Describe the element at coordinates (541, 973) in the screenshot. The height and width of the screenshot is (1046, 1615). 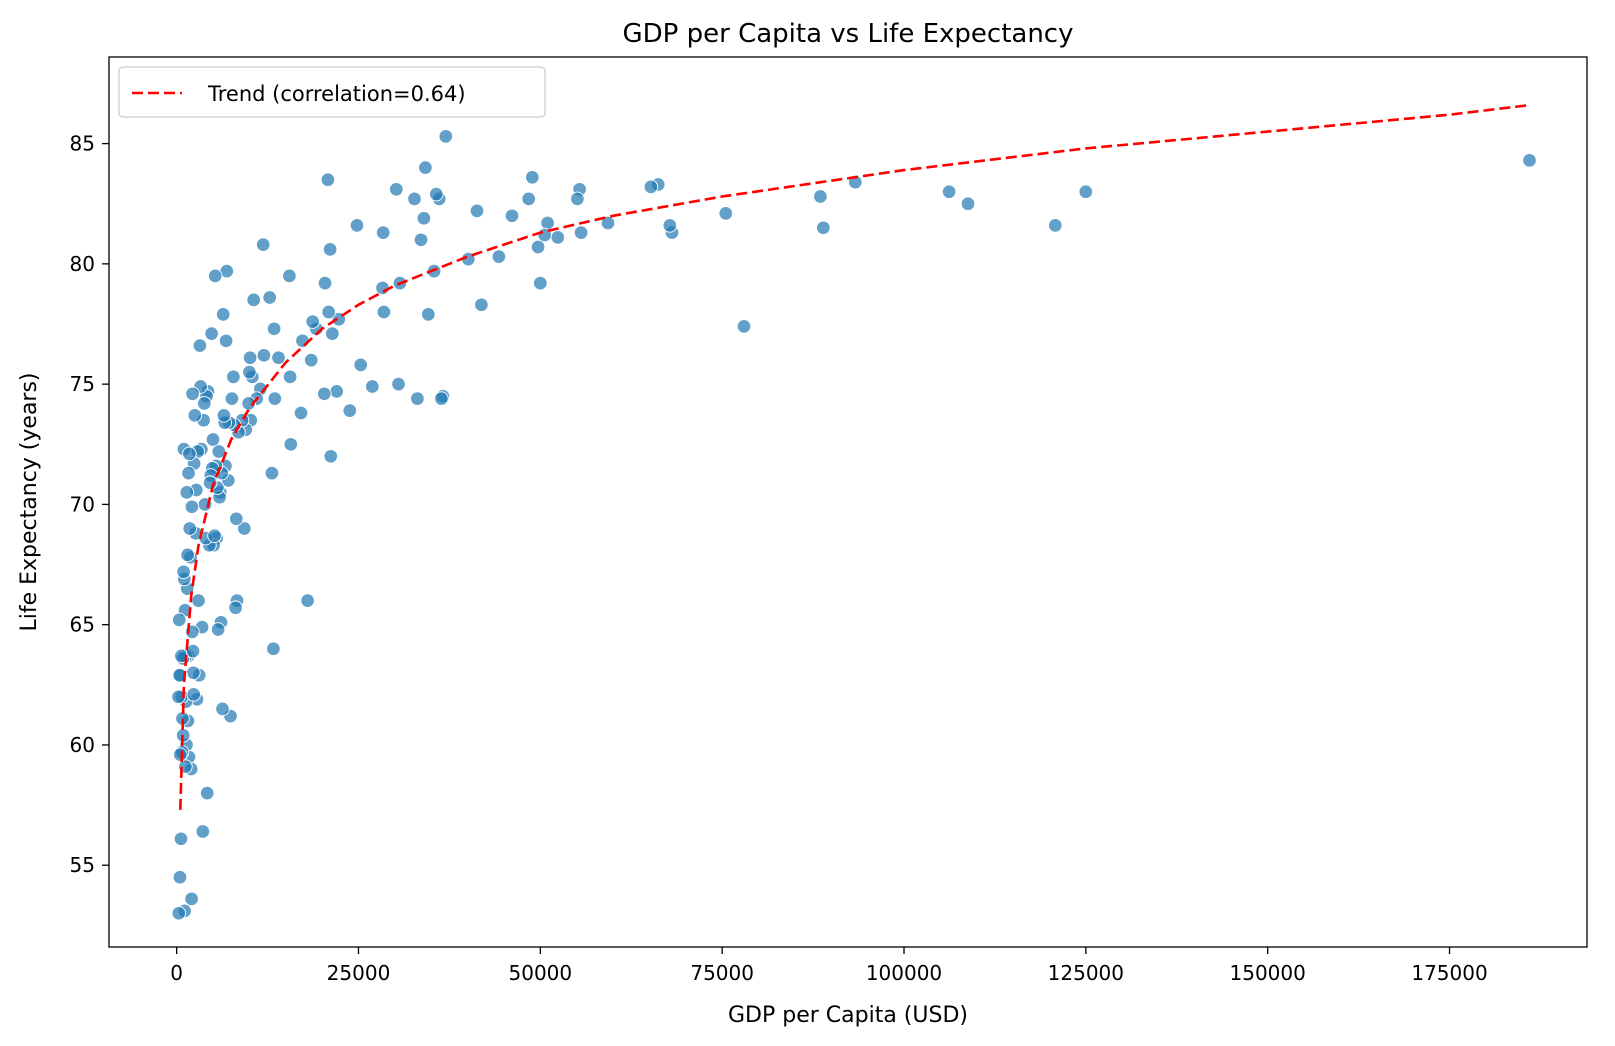
I see `x-tick-label: 50000` at that location.